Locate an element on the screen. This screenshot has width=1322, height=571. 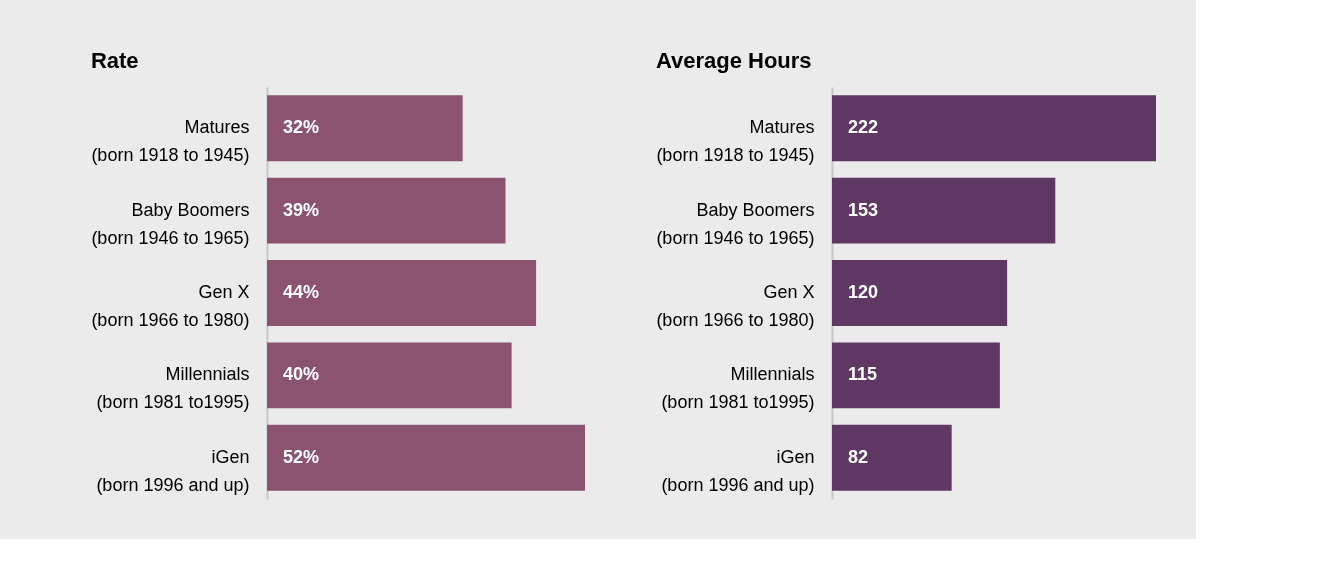
data-label: 153 is located at coordinates (863, 209).